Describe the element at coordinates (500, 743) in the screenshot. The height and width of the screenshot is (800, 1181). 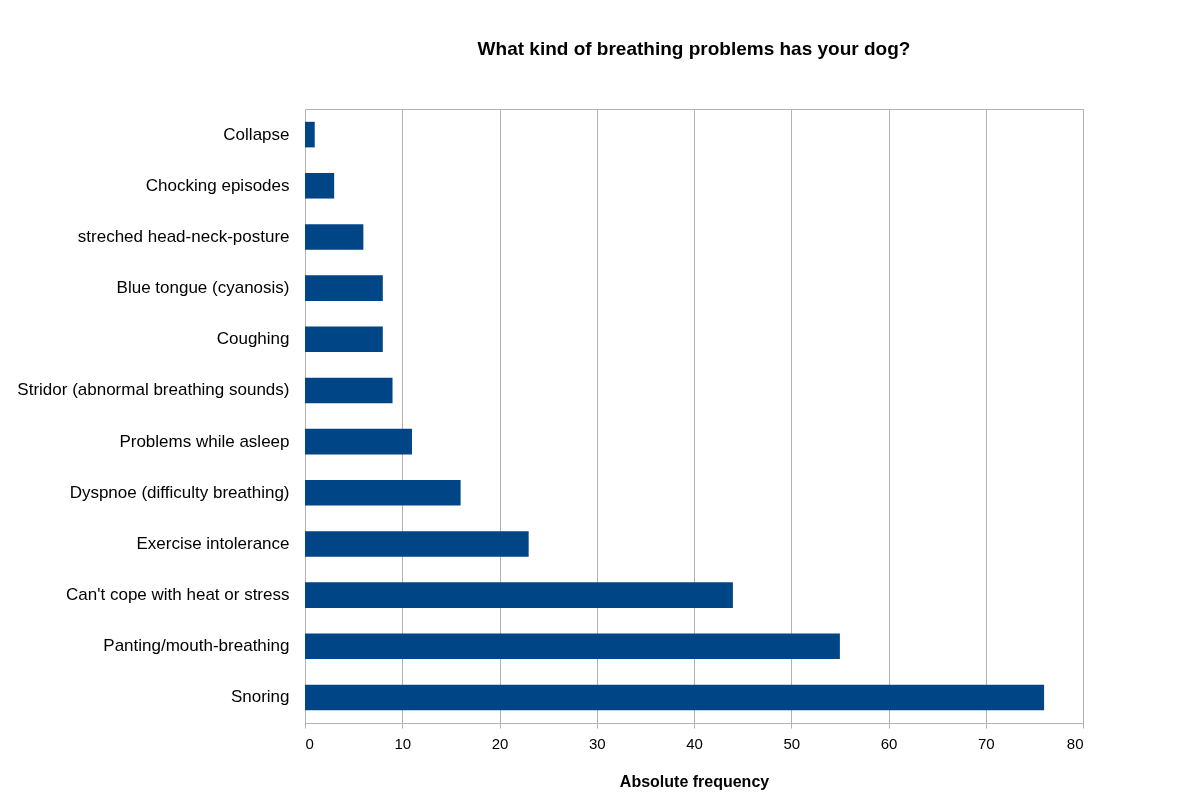
I see `x-tick-label: 20` at that location.